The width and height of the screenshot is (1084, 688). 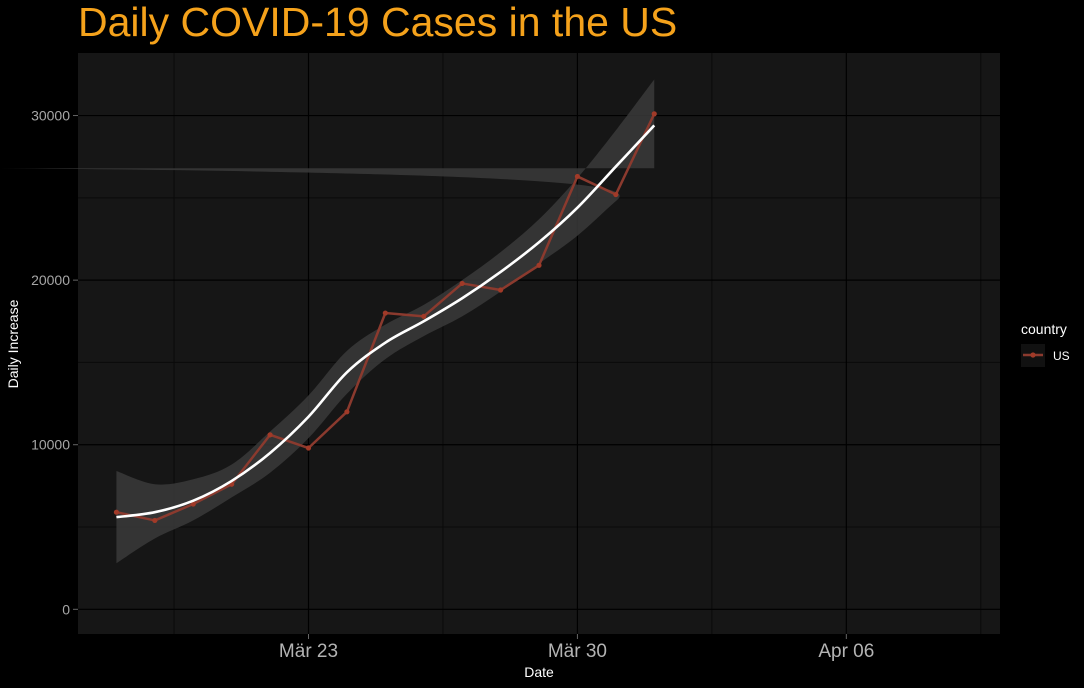 I want to click on legend: country US, so click(x=1045, y=344).